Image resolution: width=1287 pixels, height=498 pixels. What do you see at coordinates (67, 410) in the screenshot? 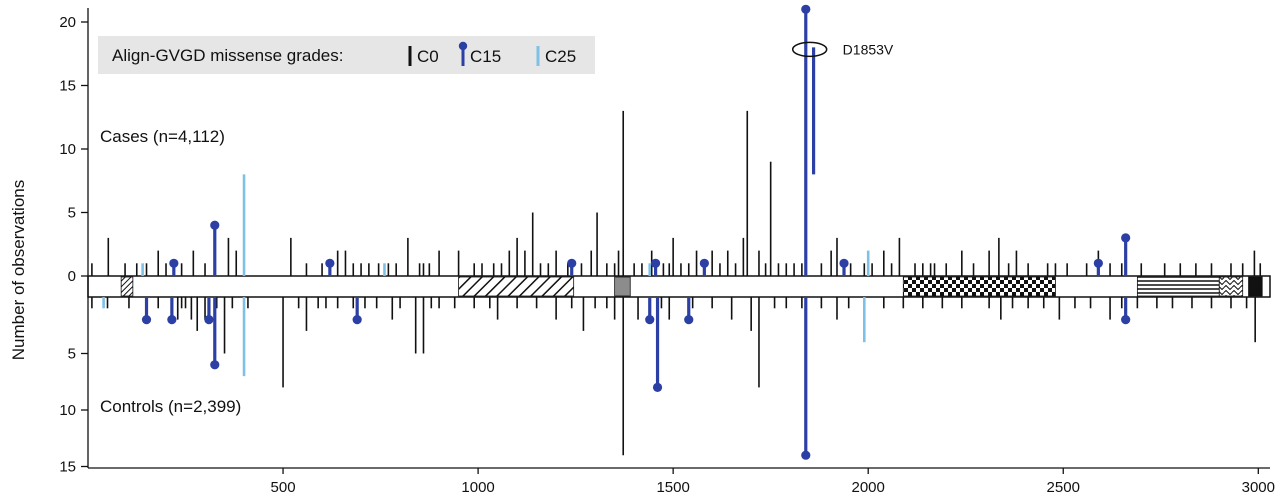
I see `y-tick-label-controls-1: 10` at bounding box center [67, 410].